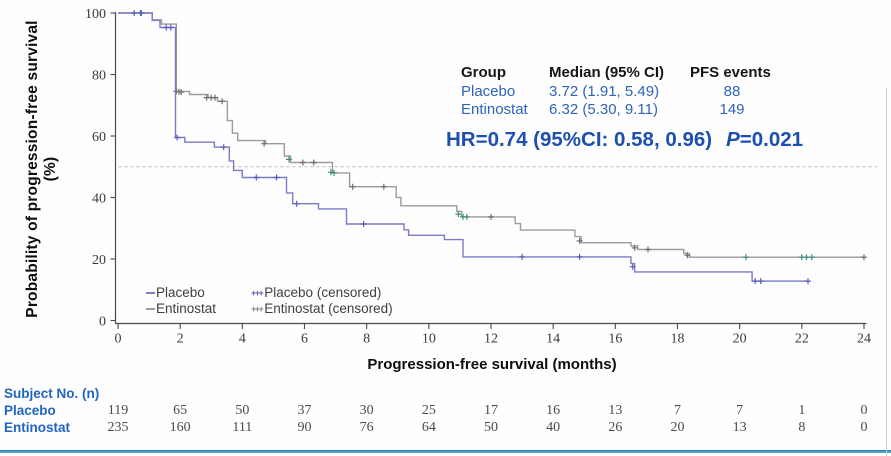 The image size is (891, 456). Describe the element at coordinates (864, 427) in the screenshot. I see `risk-count: 0` at that location.